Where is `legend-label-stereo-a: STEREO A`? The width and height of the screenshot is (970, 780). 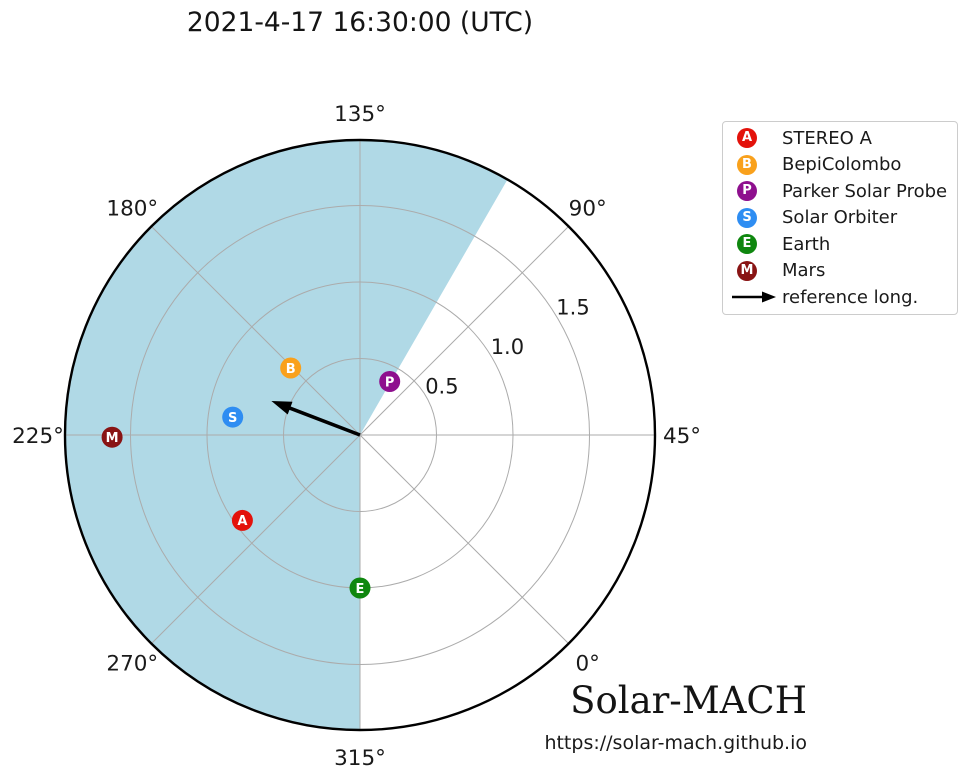
legend-label-stereo-a: STEREO A is located at coordinates (827, 138).